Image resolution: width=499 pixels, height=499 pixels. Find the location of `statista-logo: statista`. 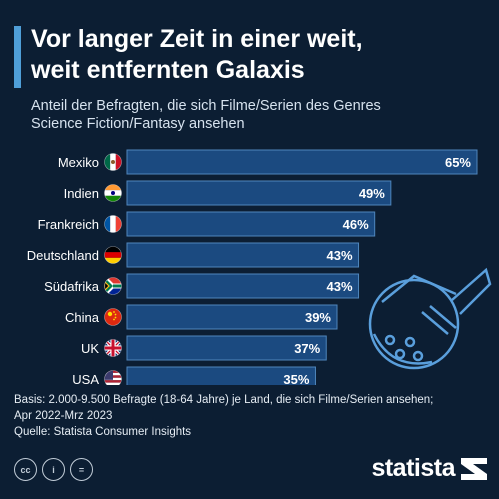

statista-logo: statista is located at coordinates (429, 468).